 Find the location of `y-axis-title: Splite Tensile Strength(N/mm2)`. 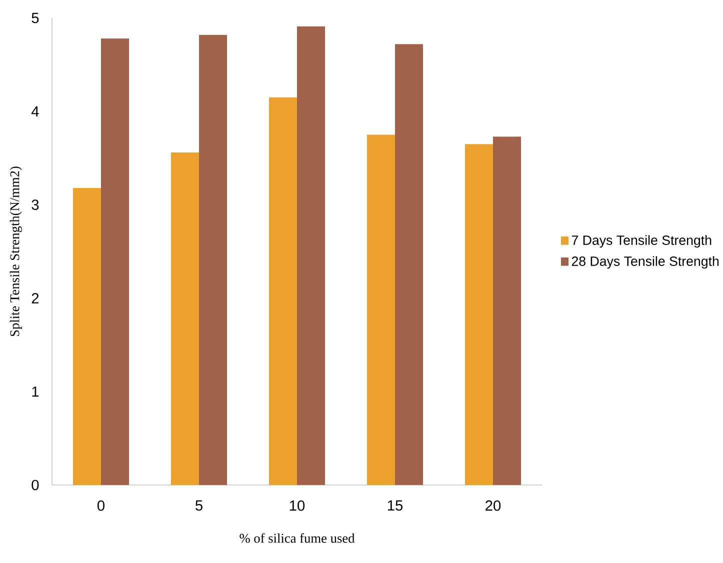

y-axis-title: Splite Tensile Strength(N/mm2) is located at coordinates (16, 251).